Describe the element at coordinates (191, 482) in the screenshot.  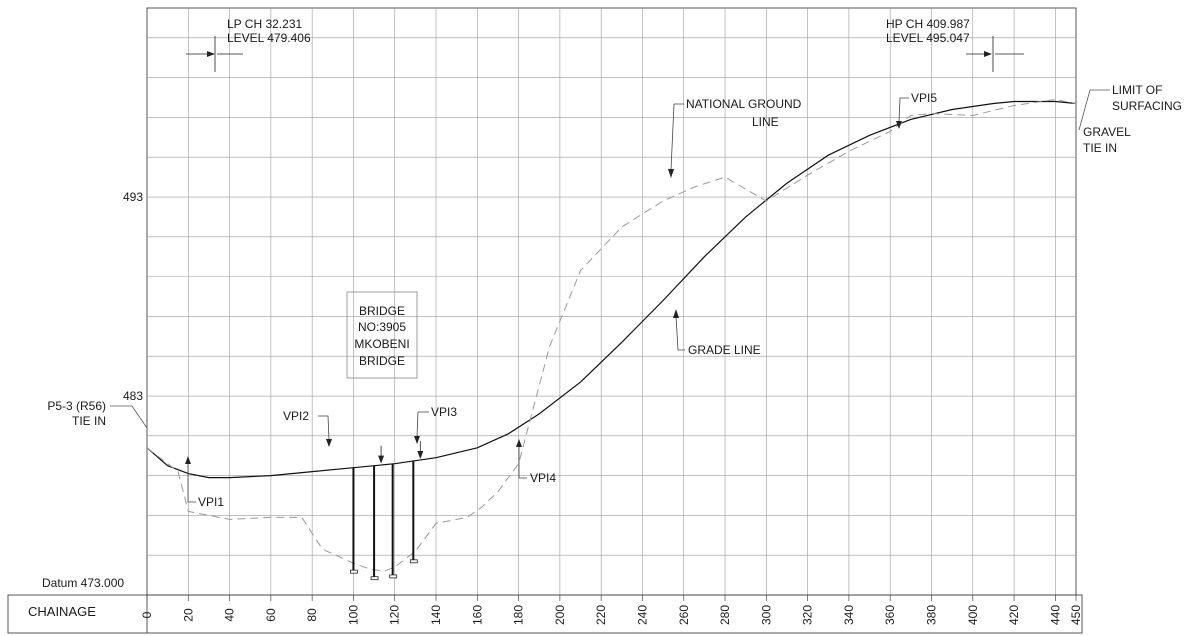
I see `vpi1-leader` at that location.